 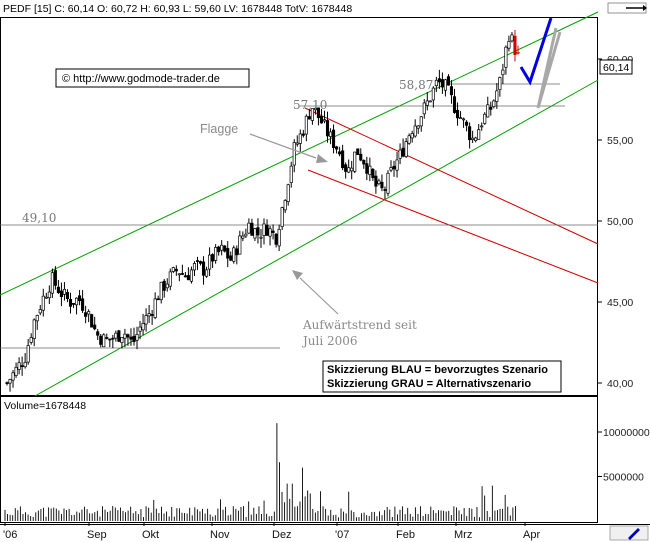 I want to click on price-axis-label: 50,00, so click(x=620, y=222).